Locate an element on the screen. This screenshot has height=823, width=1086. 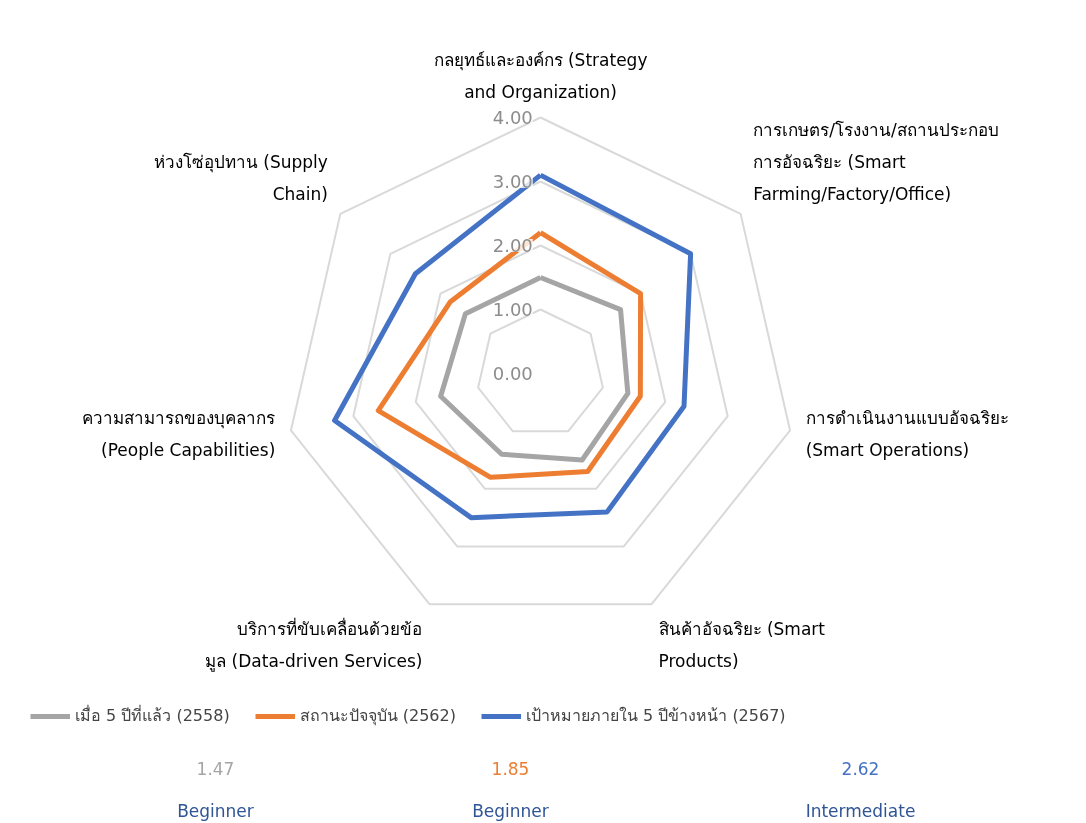
text: Intermediate is located at coordinates (860, 810).